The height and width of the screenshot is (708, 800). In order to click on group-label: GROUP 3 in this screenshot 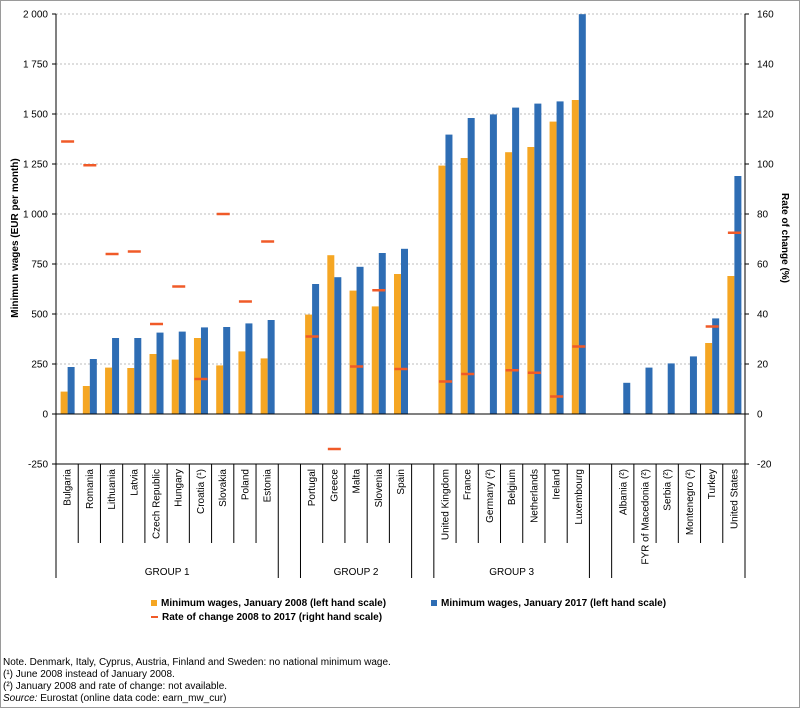, I will do `click(511, 572)`.